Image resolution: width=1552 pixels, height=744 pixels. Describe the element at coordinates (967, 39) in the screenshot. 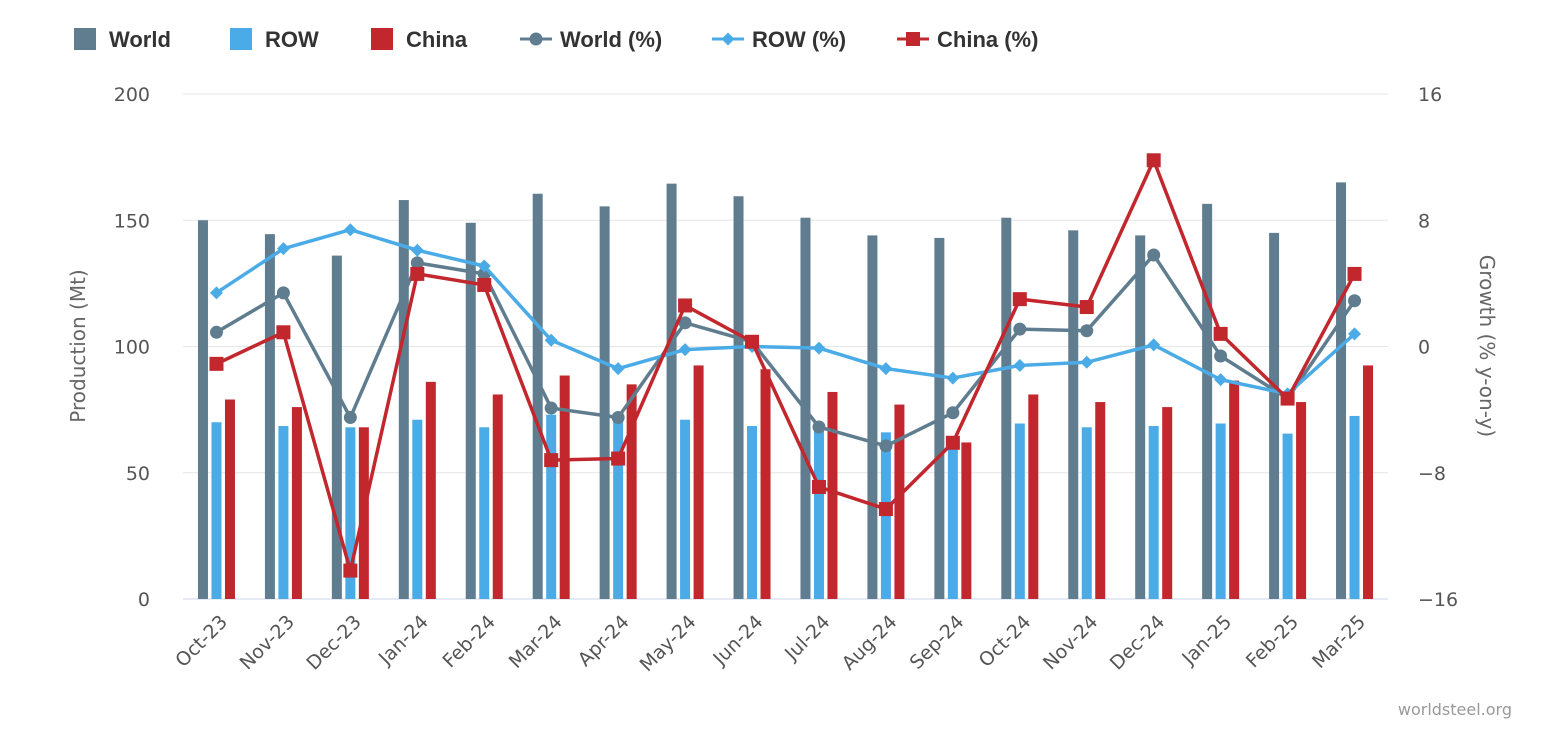

I see `legend-item-china: China (%)` at that location.